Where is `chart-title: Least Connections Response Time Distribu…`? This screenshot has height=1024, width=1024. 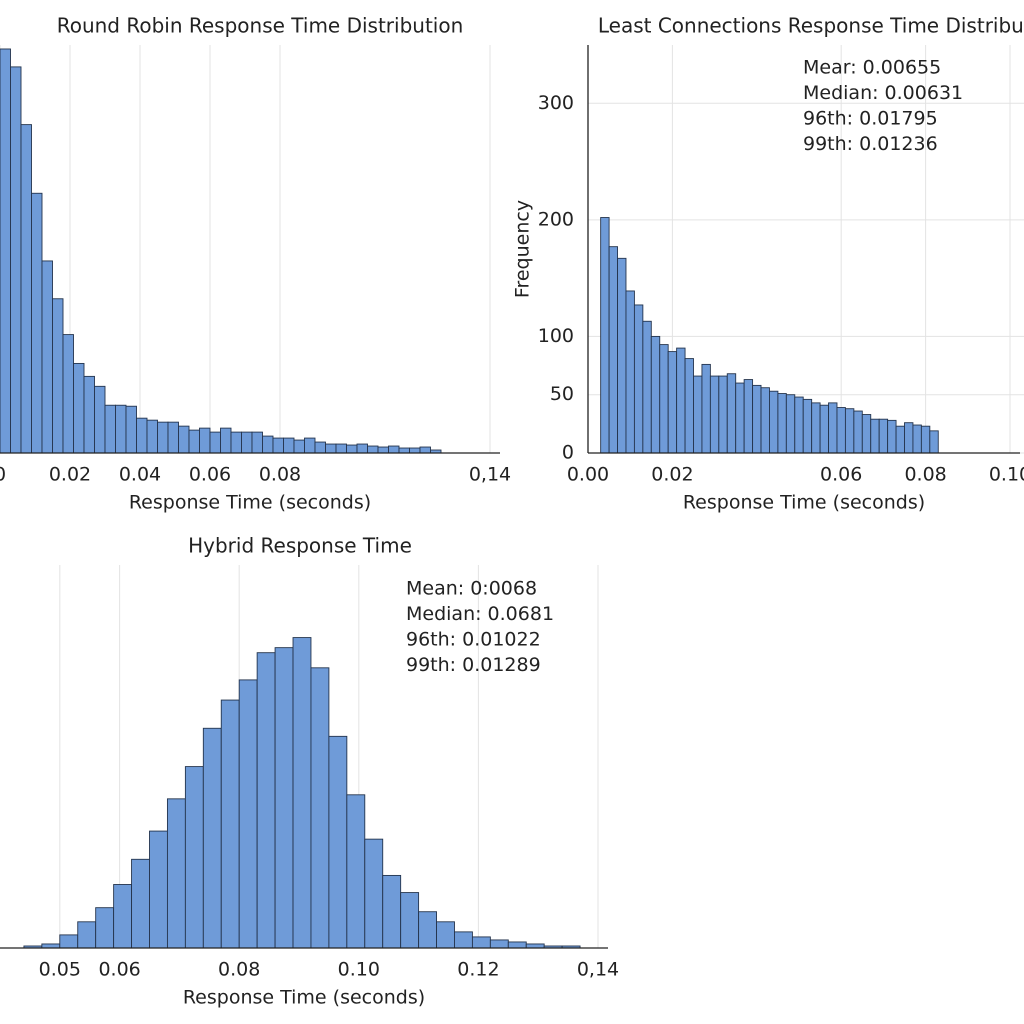
chart-title: Least Connections Response Time Distribu… is located at coordinates (811, 26).